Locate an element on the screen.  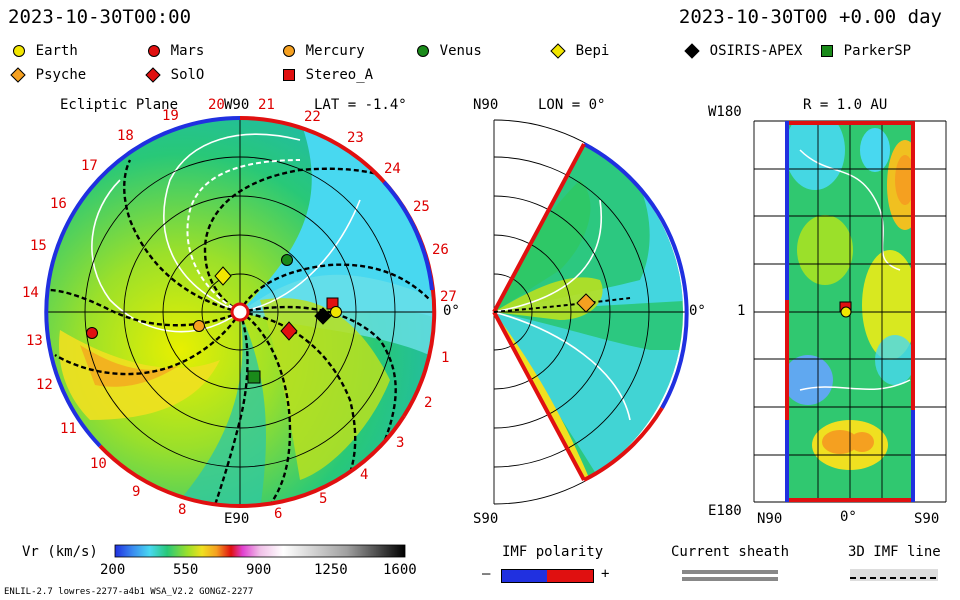
rot-label: 13 is located at coordinates (34, 341).